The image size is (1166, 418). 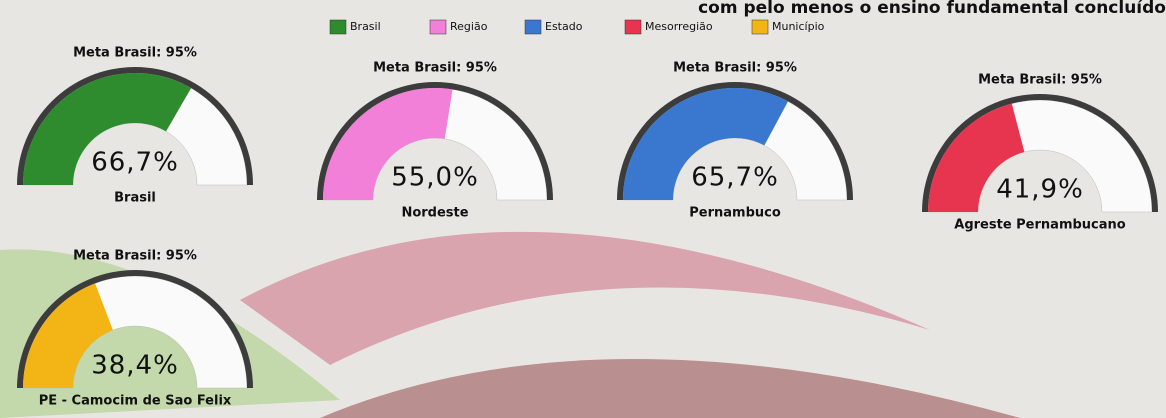 I want to click on gauge-value-label: 41,9%, so click(x=1040, y=190).